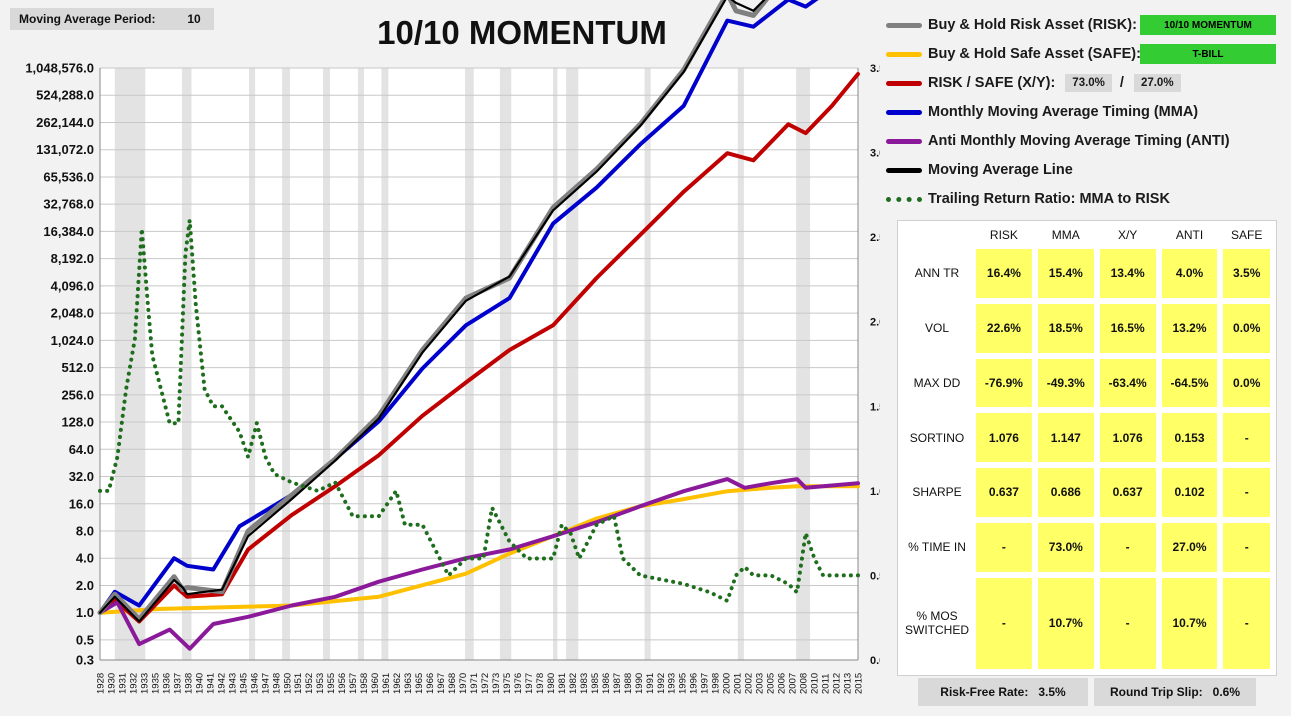  Describe the element at coordinates (408, 683) in the screenshot. I see `x-tick-label: 1963` at that location.